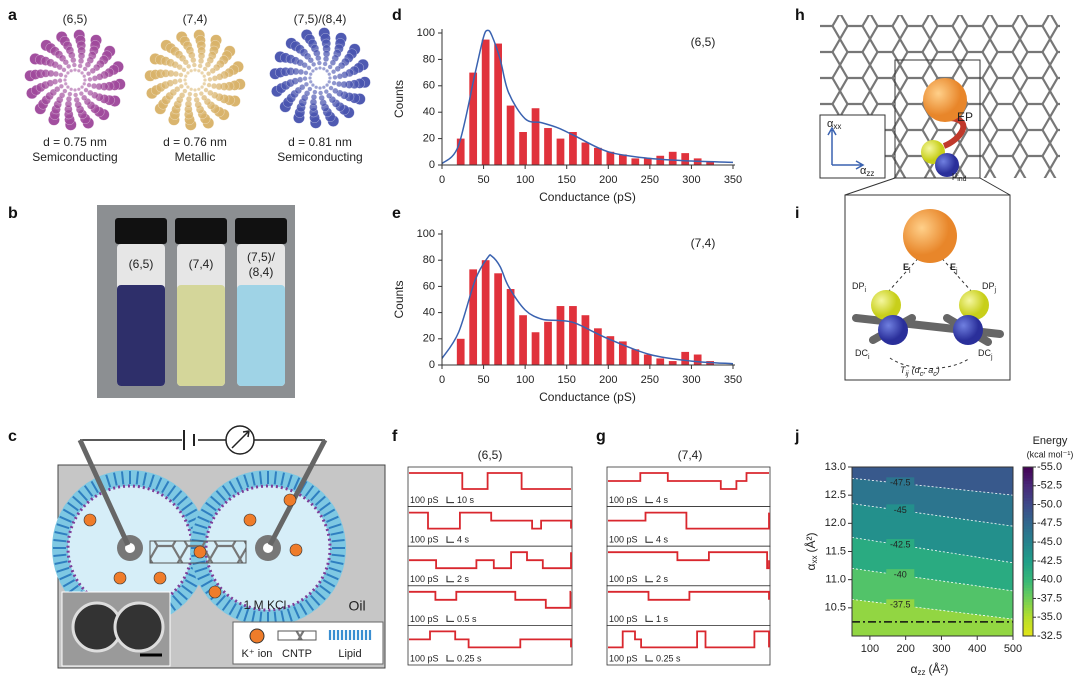  I want to click on colorbar-tick-label: -52.5, so click(1049, 486).